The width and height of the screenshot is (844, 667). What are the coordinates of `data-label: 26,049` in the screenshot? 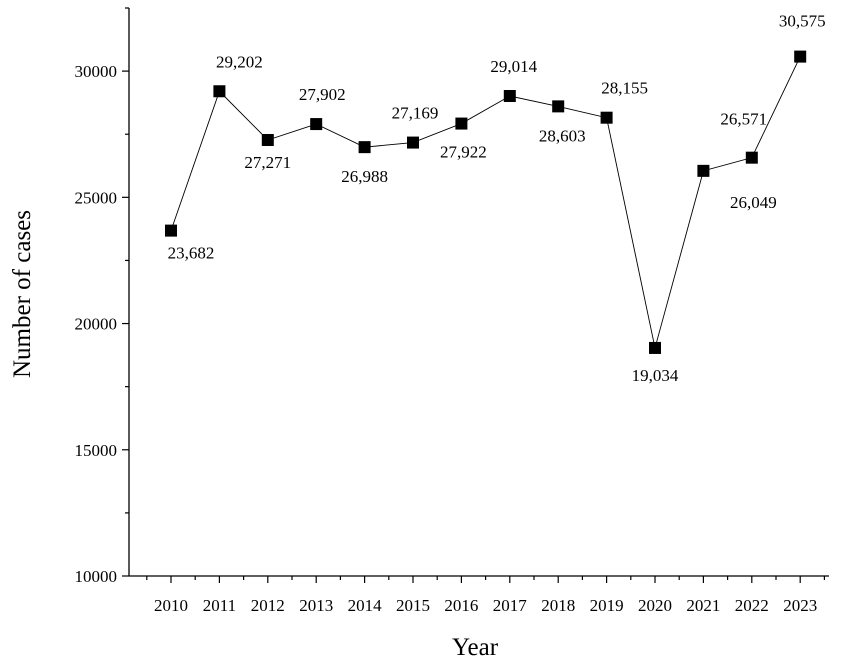 It's located at (753, 202).